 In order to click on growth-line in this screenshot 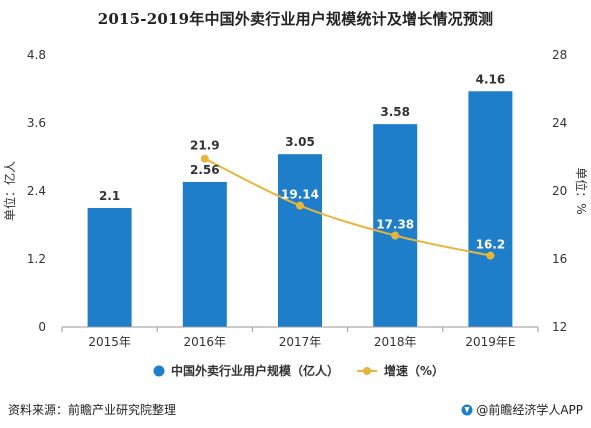, I will do `click(347, 207)`.